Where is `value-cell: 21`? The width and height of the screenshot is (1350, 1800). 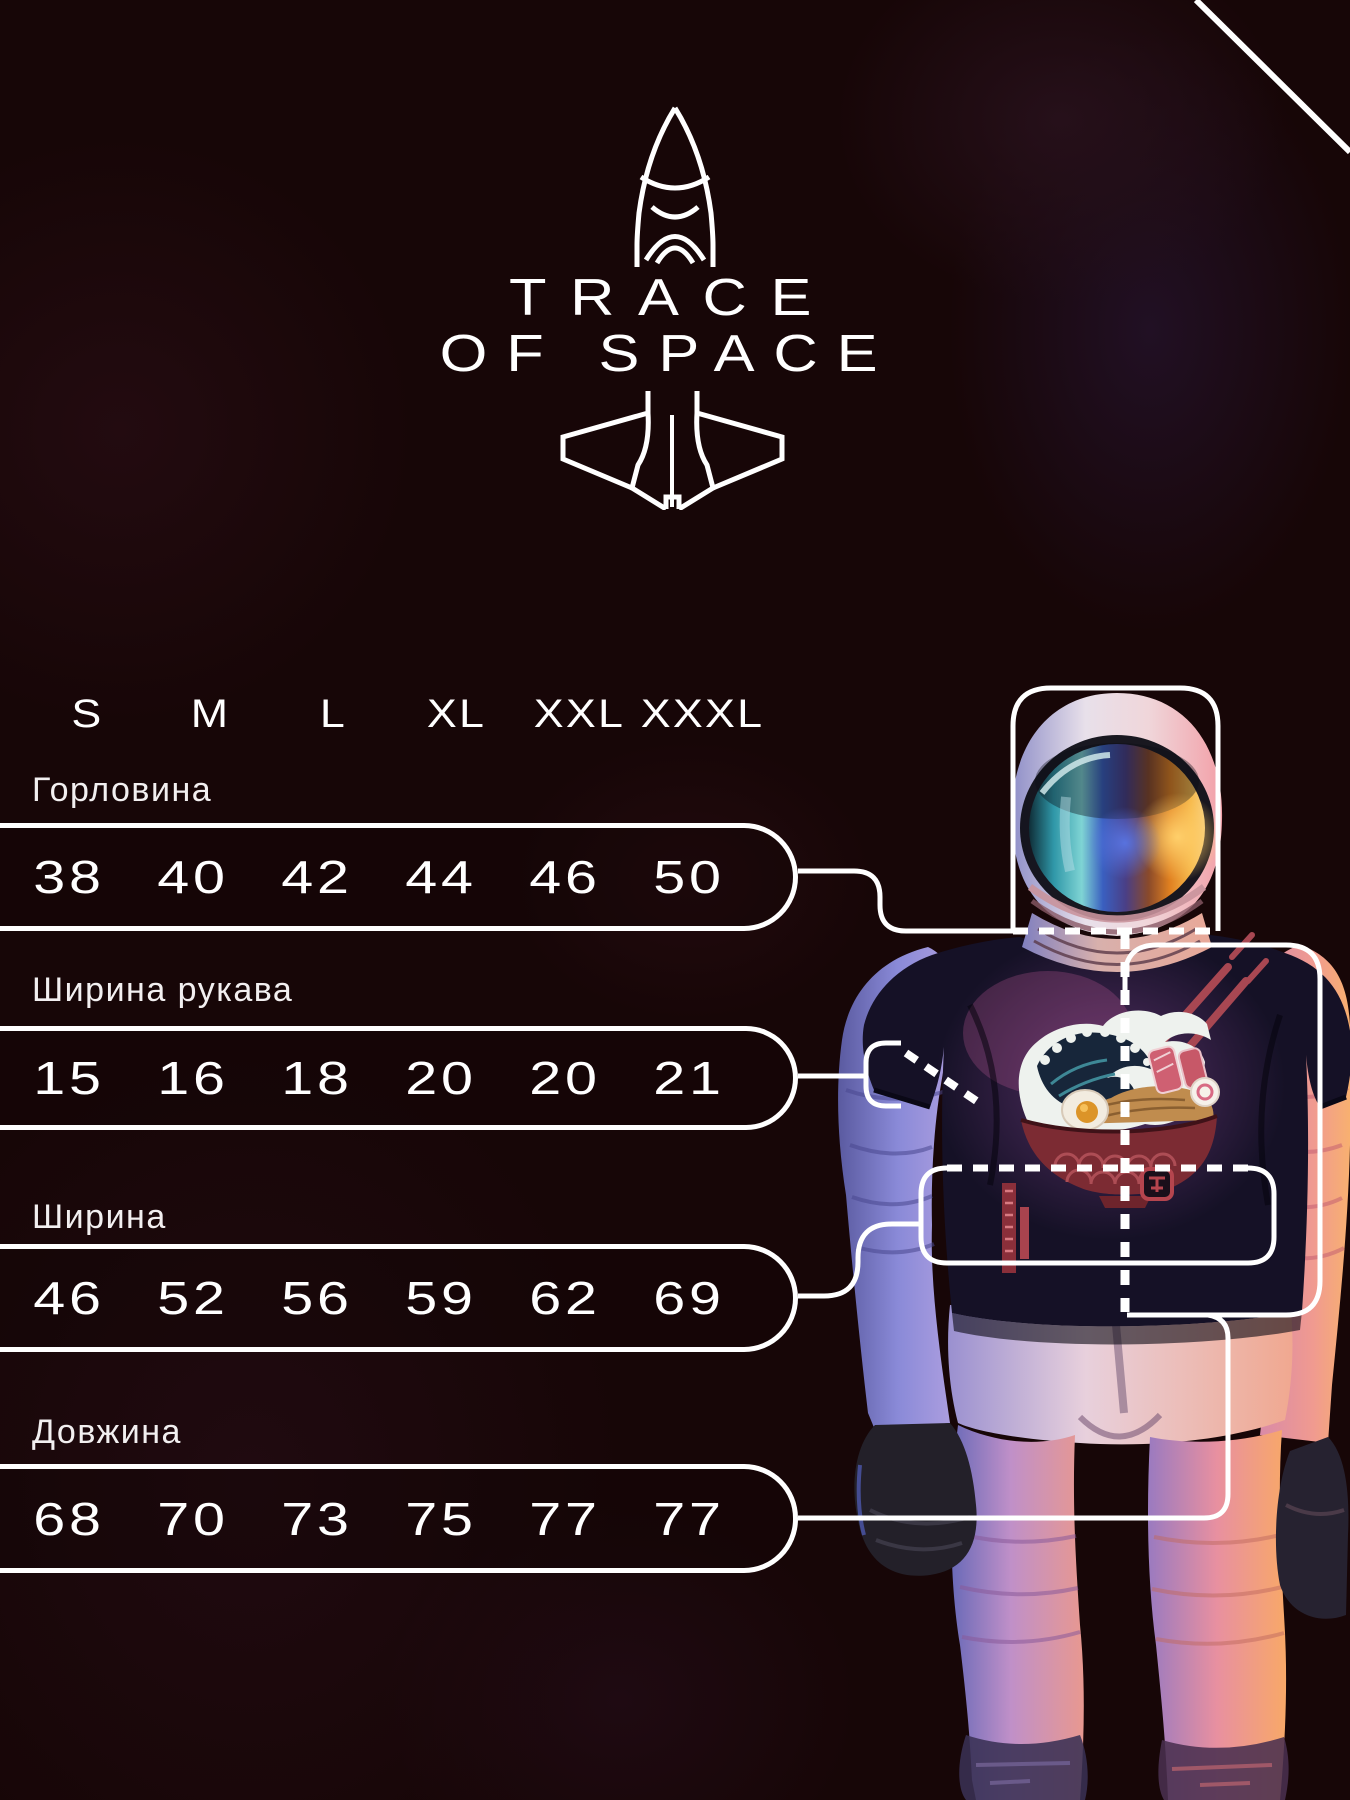
value-cell: 21 is located at coordinates (689, 1078).